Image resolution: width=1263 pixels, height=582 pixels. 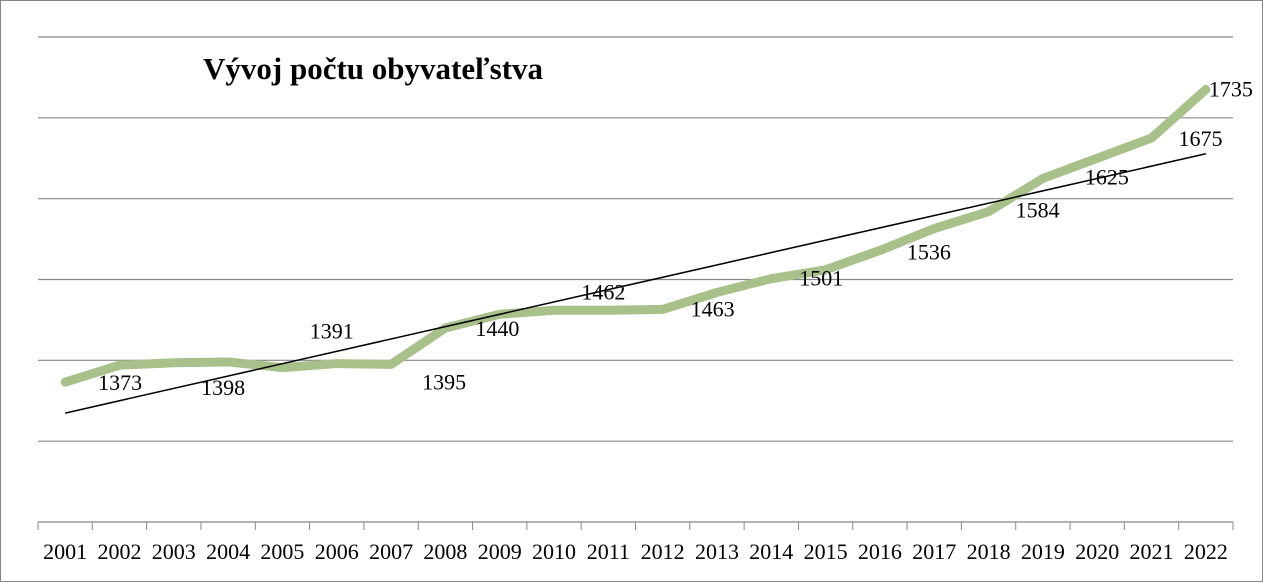 What do you see at coordinates (554, 551) in the screenshot?
I see `x-tick-label: 2010` at bounding box center [554, 551].